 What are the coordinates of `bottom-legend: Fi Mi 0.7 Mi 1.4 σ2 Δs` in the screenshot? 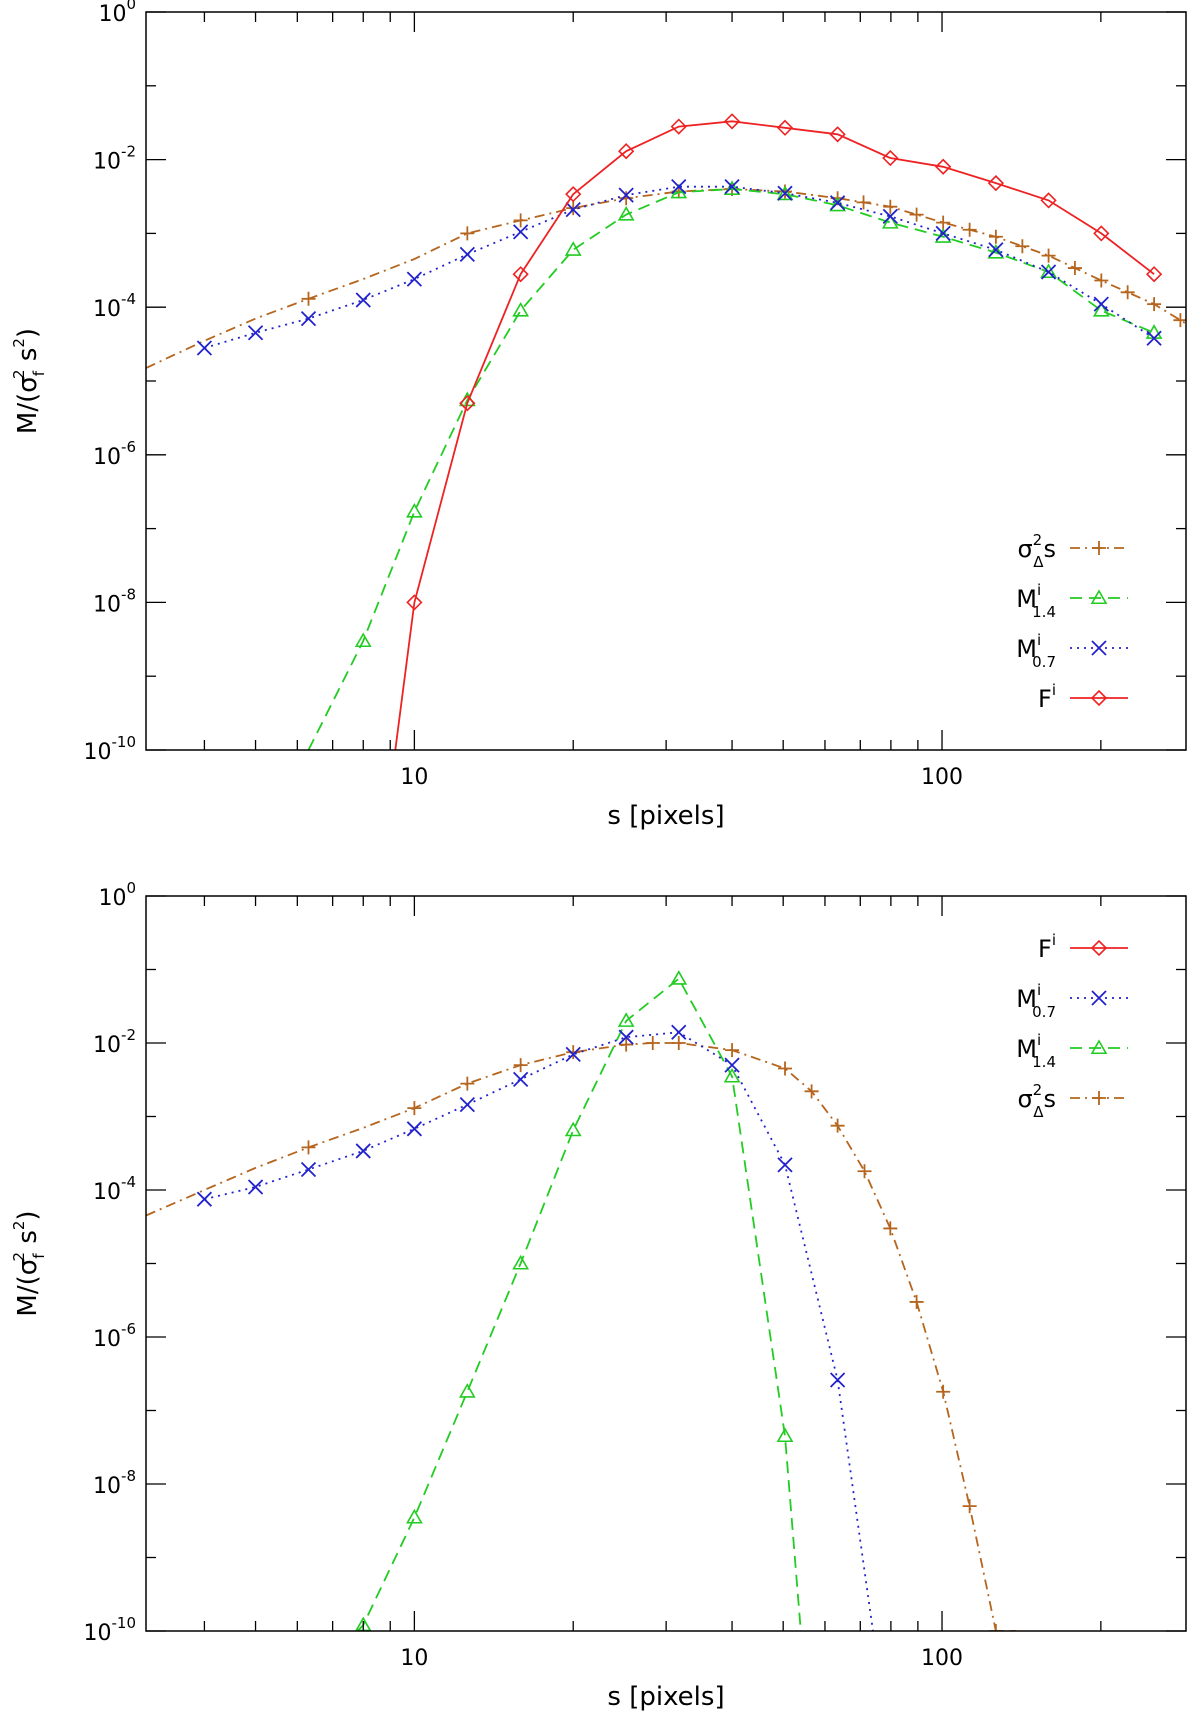 It's located at (1072, 1026).